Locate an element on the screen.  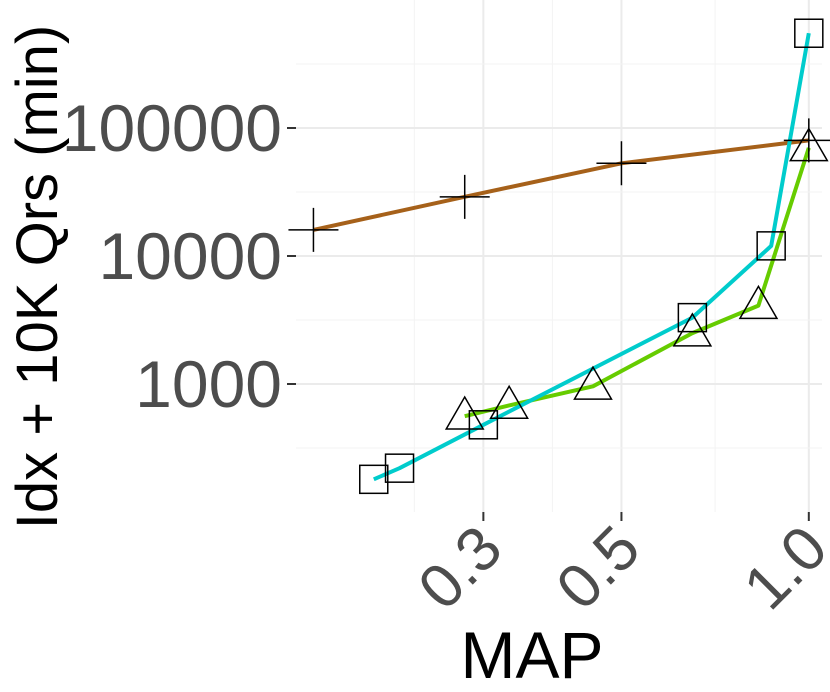
x-tick-label: 0.3 is located at coordinates (461, 568).